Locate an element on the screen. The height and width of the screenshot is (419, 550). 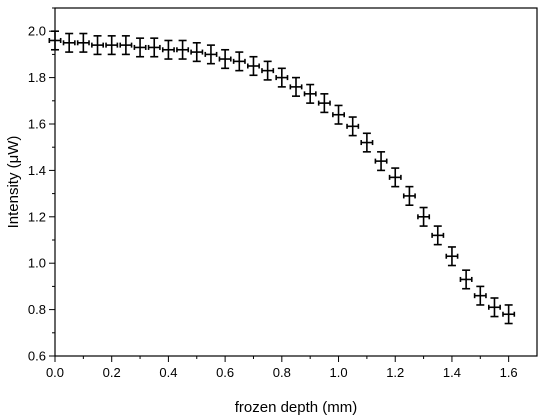
x-tick-label: 0.6 is located at coordinates (225, 372).